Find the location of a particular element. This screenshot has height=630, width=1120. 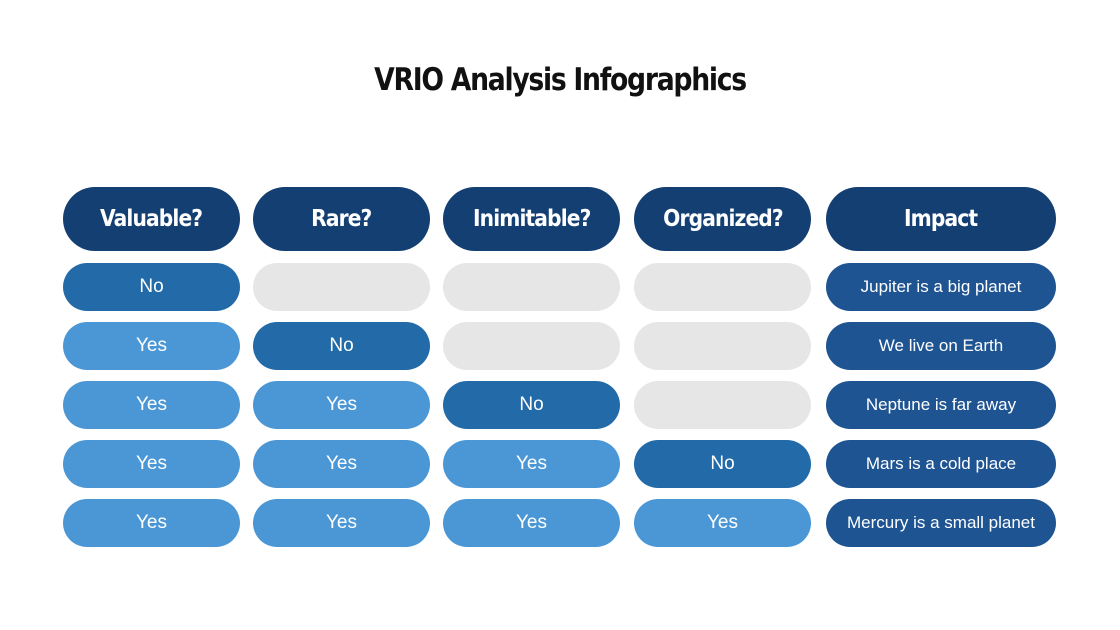

column-header-label: Inimitable? is located at coordinates (531, 219).